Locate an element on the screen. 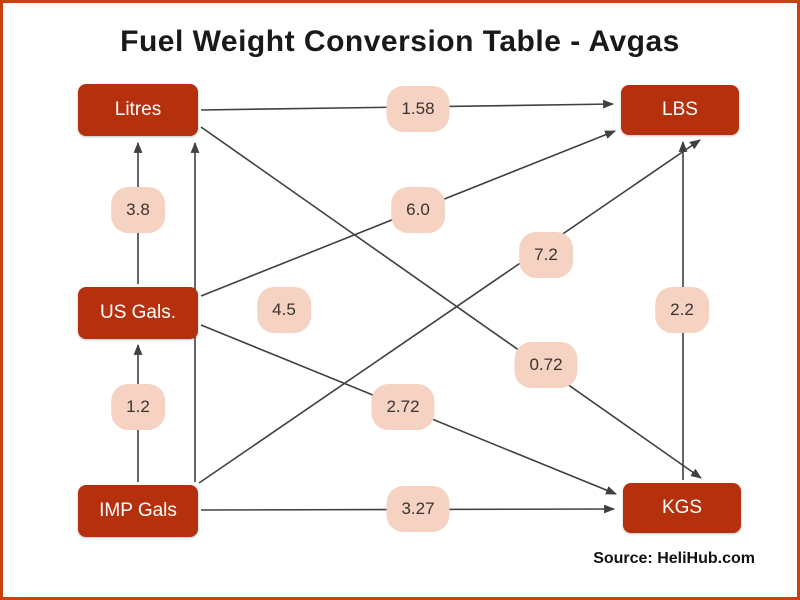 This screenshot has width=800, height=600. edge-factor-imp-gals-to-us-gals: 1.2 is located at coordinates (138, 407).